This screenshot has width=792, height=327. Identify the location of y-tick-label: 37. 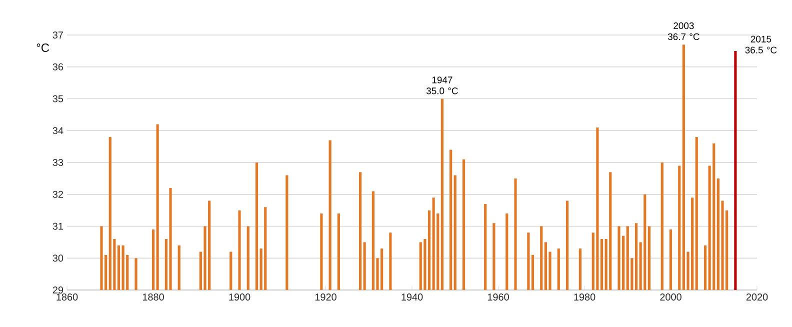
(57, 35).